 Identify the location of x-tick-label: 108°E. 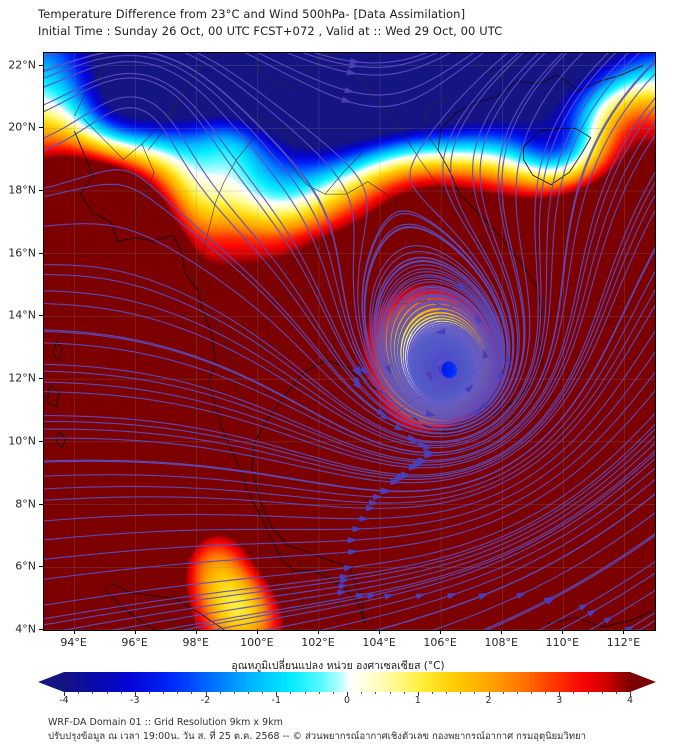
(501, 642).